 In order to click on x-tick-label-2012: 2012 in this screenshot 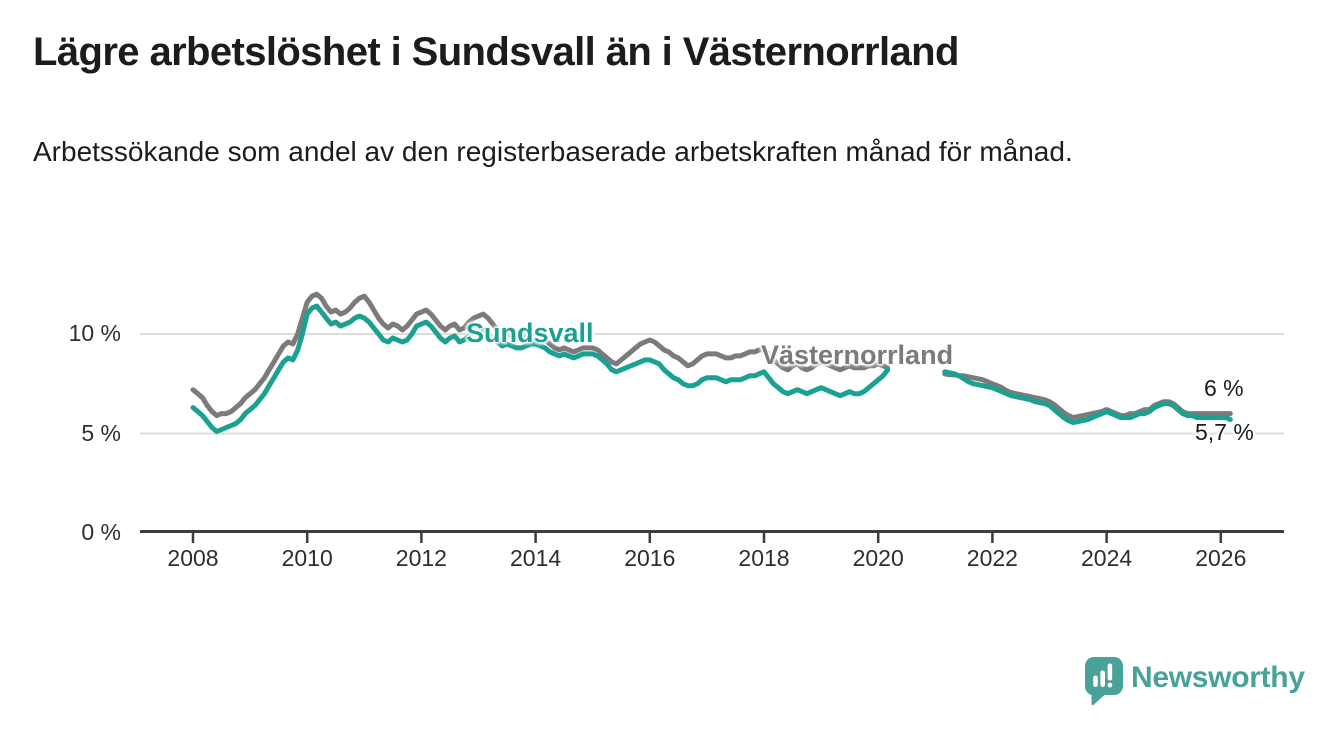, I will do `click(421, 558)`.